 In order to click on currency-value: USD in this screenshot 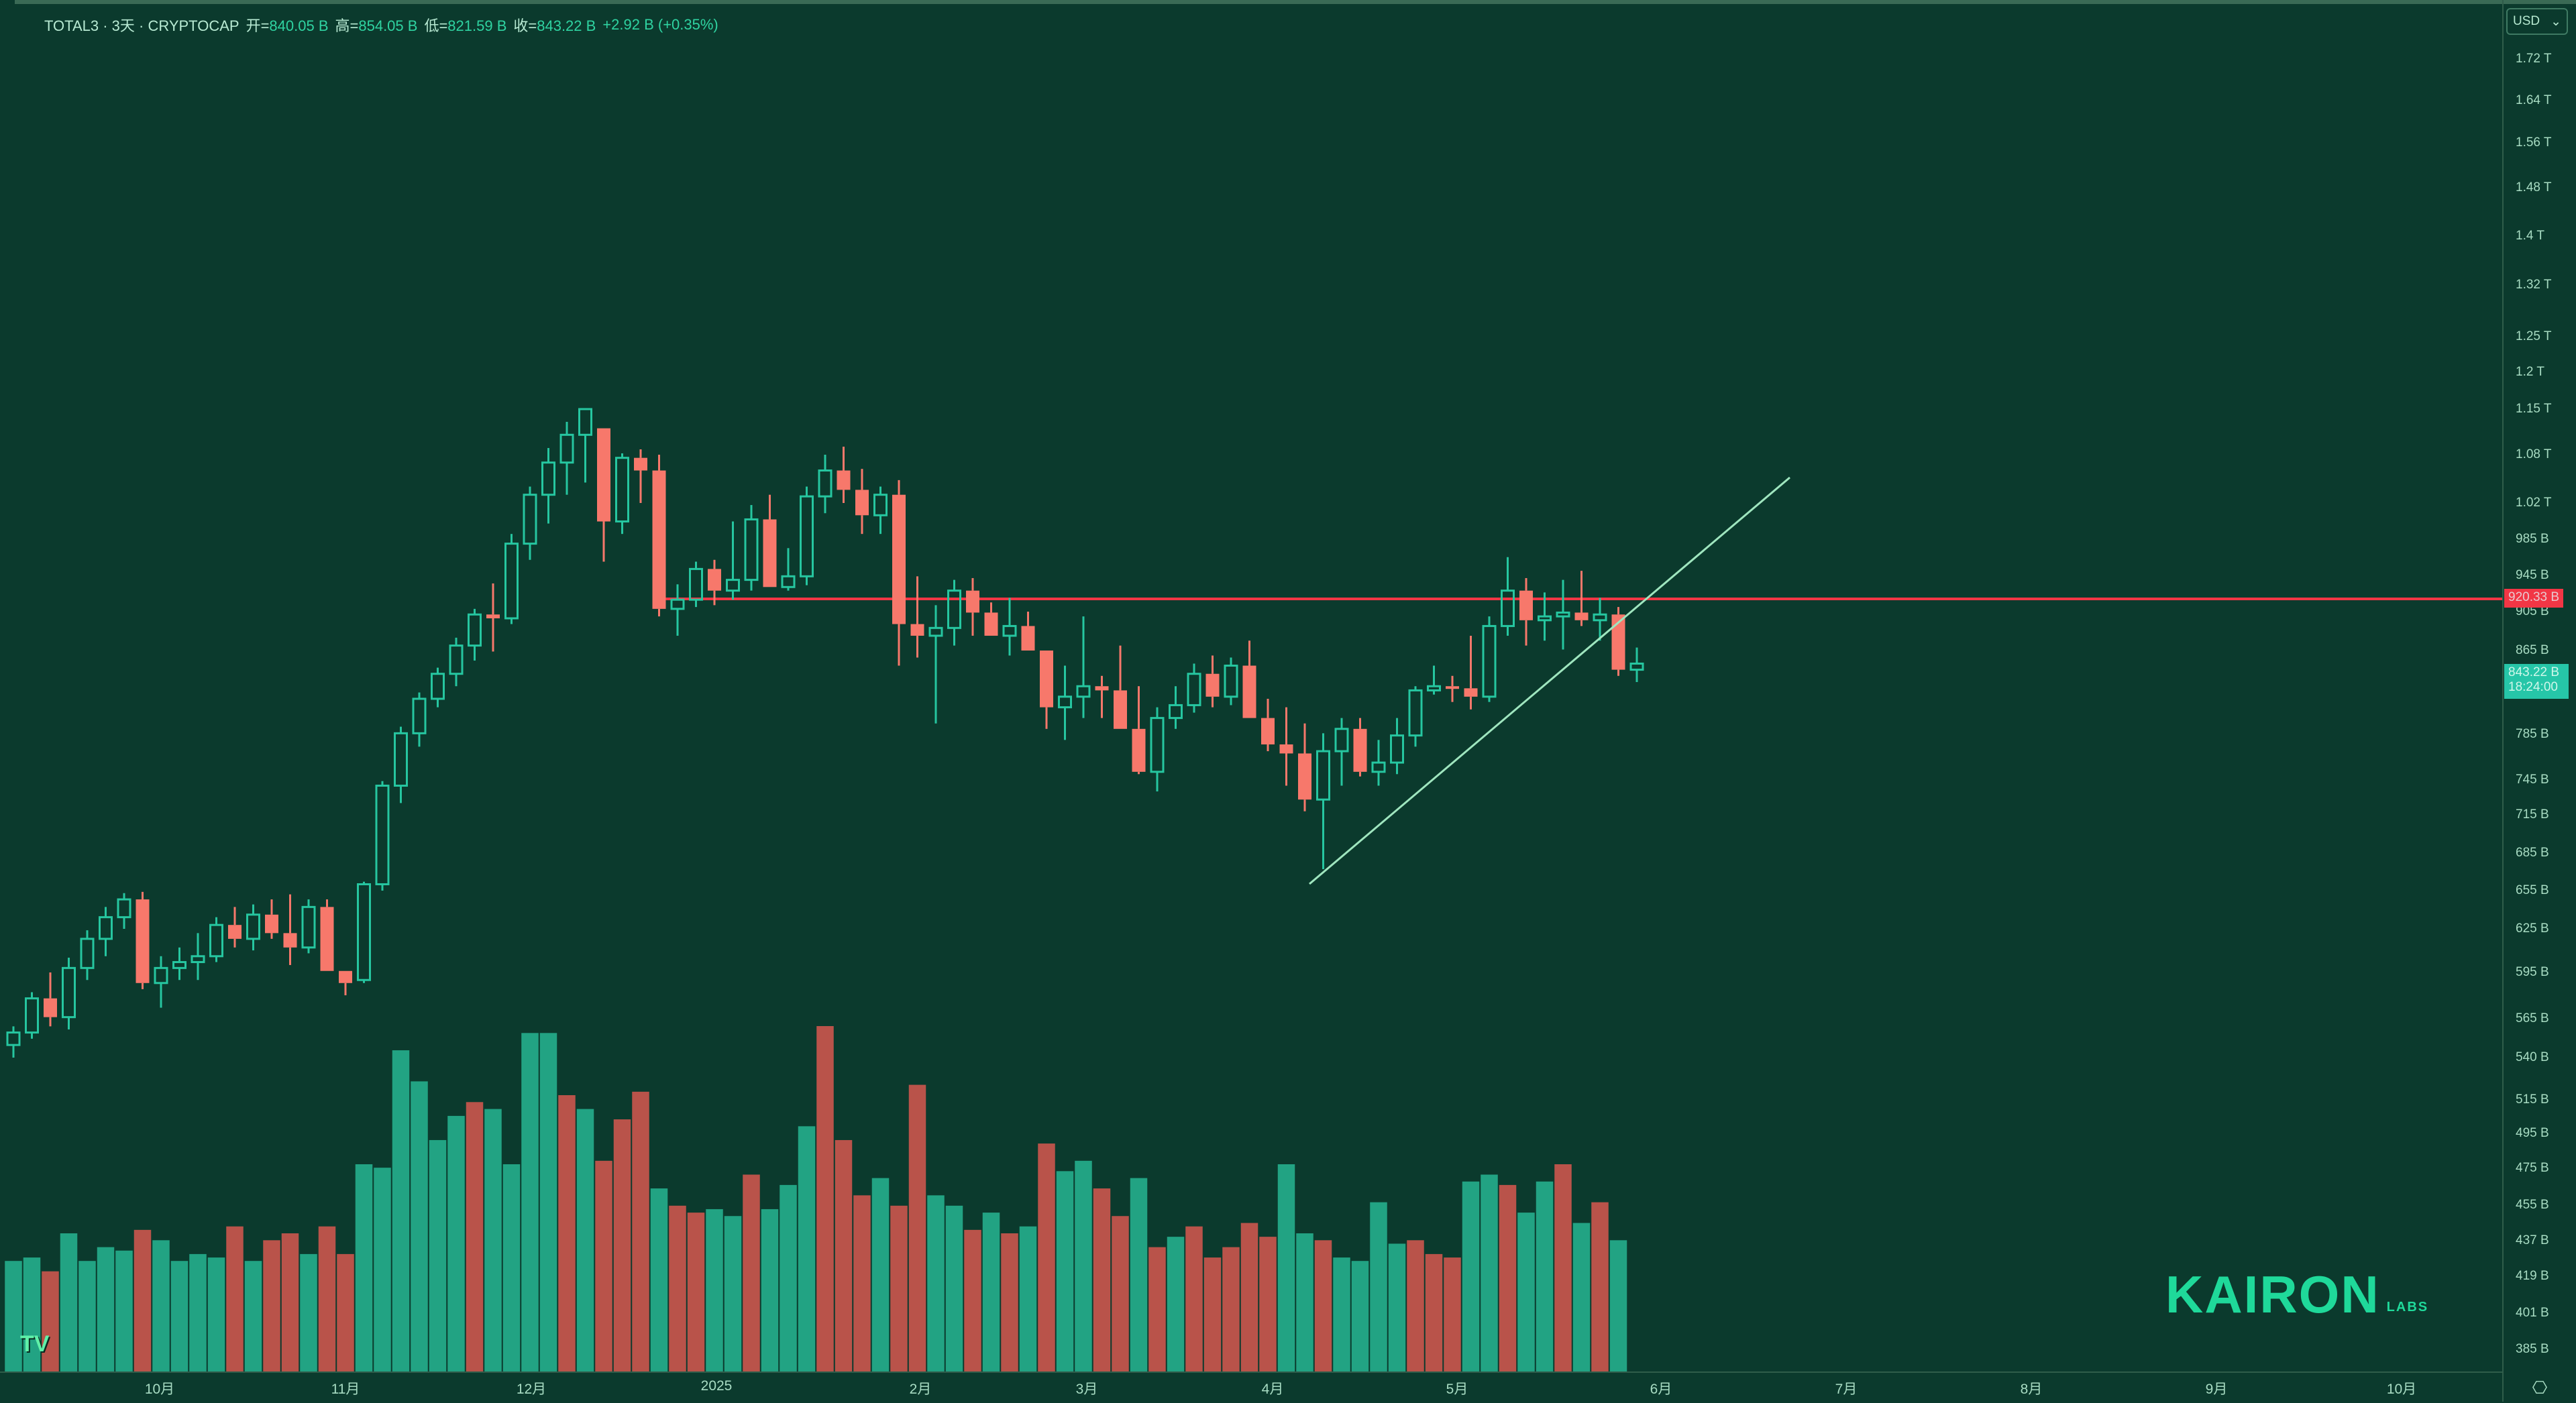, I will do `click(2526, 21)`.